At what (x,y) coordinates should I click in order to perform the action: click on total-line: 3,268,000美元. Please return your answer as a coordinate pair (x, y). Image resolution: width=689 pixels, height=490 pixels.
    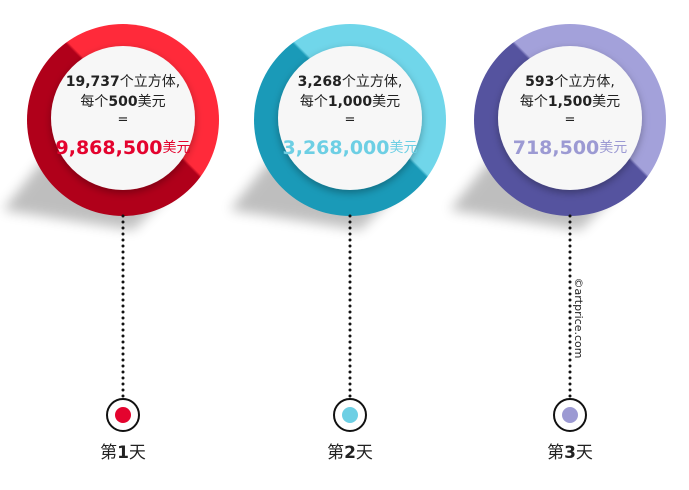
    Looking at the image, I should click on (350, 148).